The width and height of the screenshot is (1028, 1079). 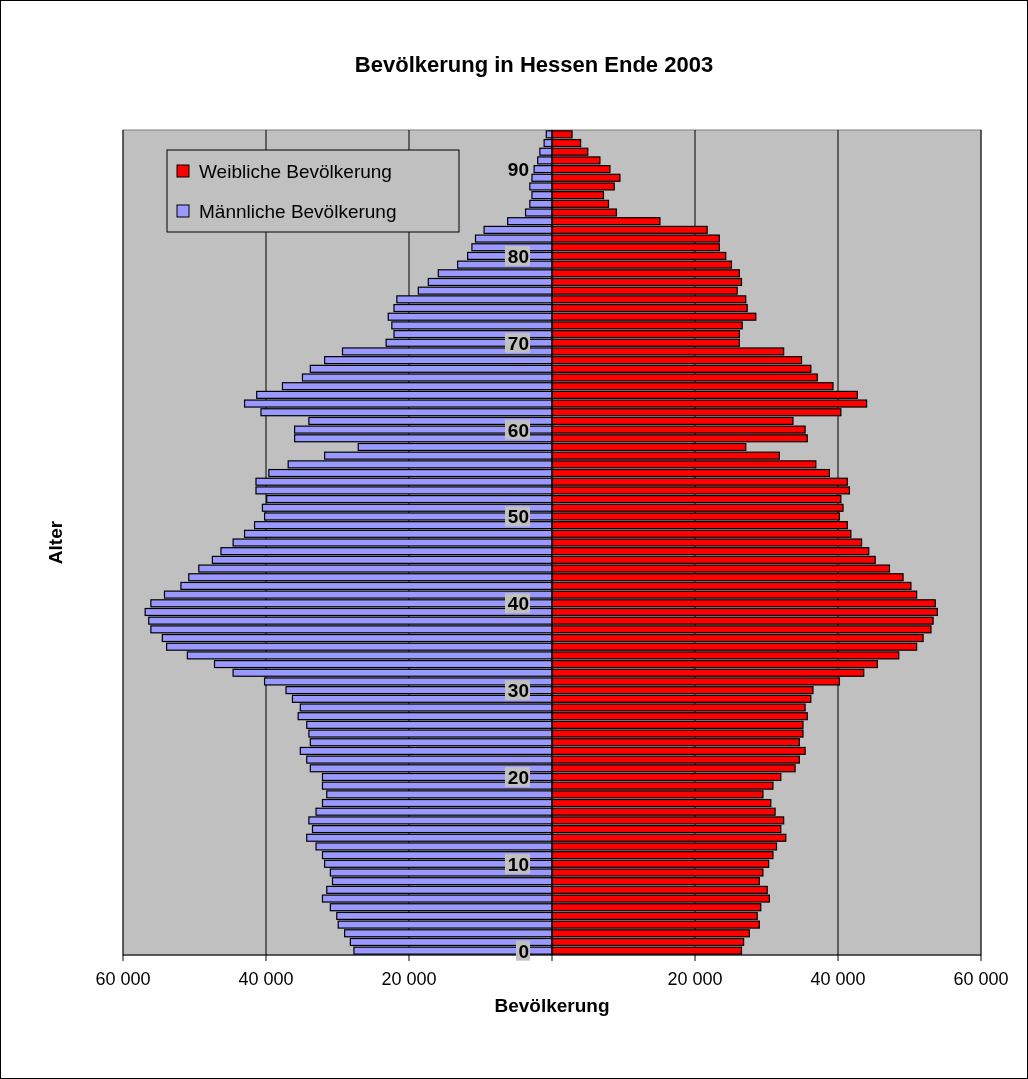 I want to click on legend-label: Weibliche Bevölkerung, so click(x=295, y=171).